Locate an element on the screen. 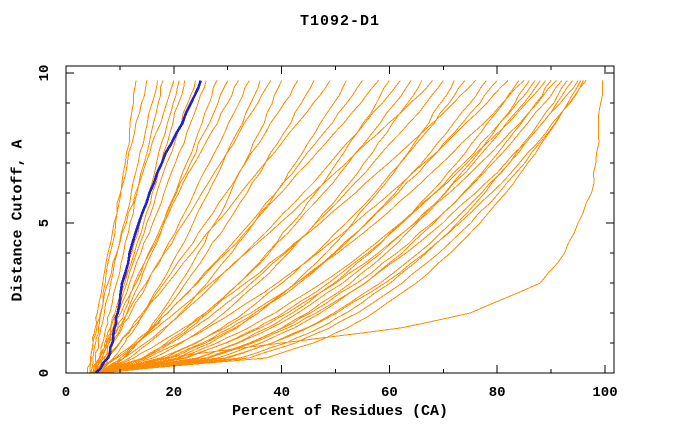 This screenshot has width=680, height=440. highlight-curve is located at coordinates (148, 227).